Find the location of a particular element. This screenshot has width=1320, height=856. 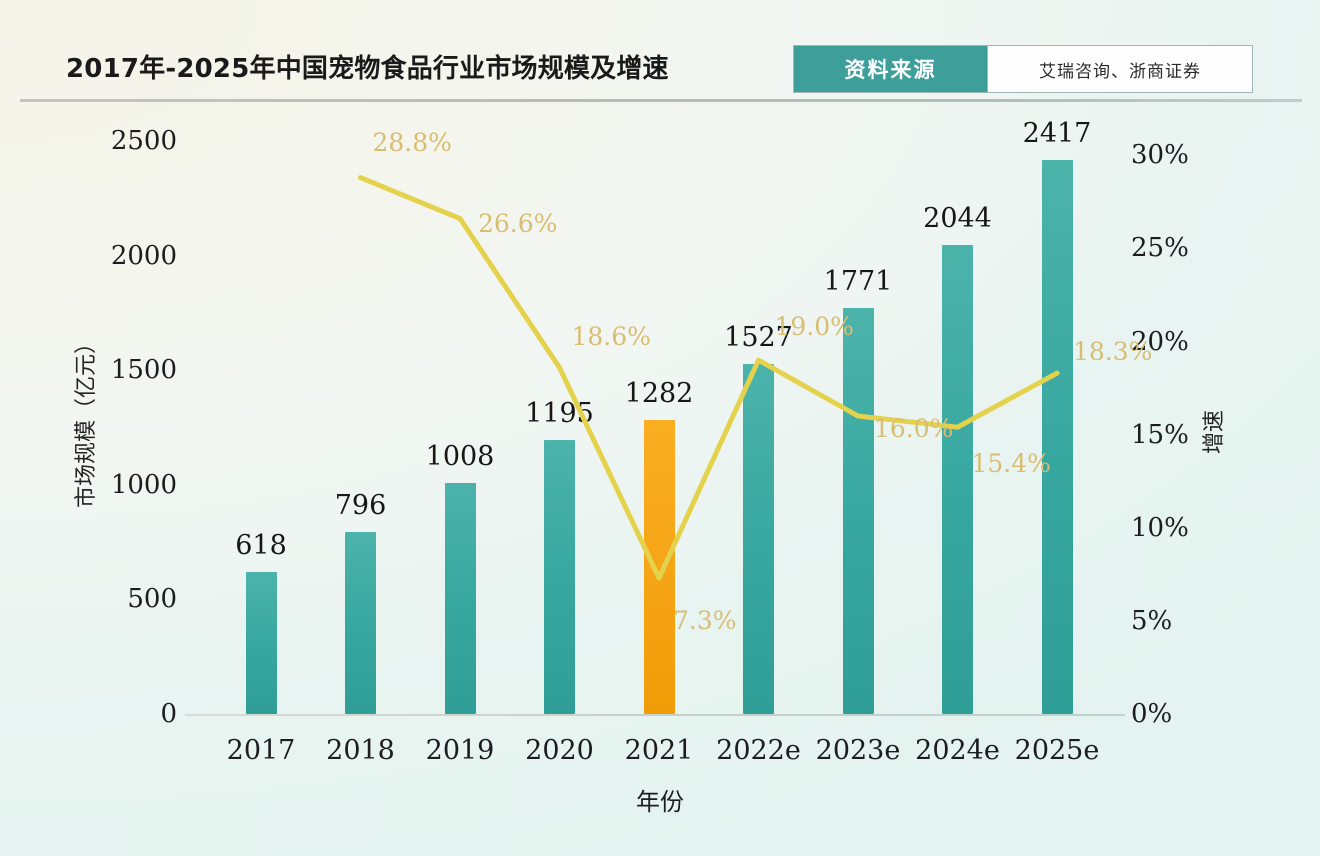

title-divider is located at coordinates (661, 100).